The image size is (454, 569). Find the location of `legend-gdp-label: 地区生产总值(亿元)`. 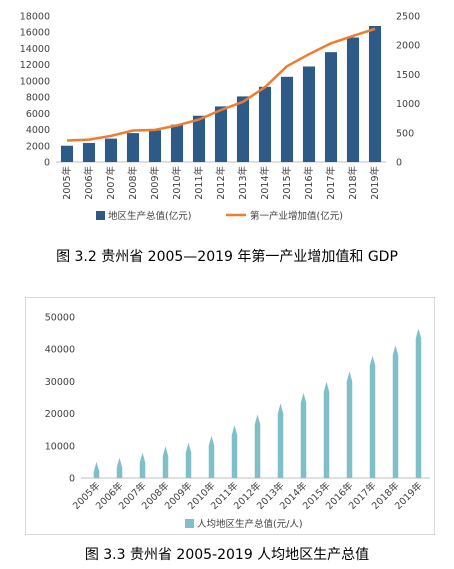

legend-gdp-label: 地区生产总值(亿元) is located at coordinates (149, 216).